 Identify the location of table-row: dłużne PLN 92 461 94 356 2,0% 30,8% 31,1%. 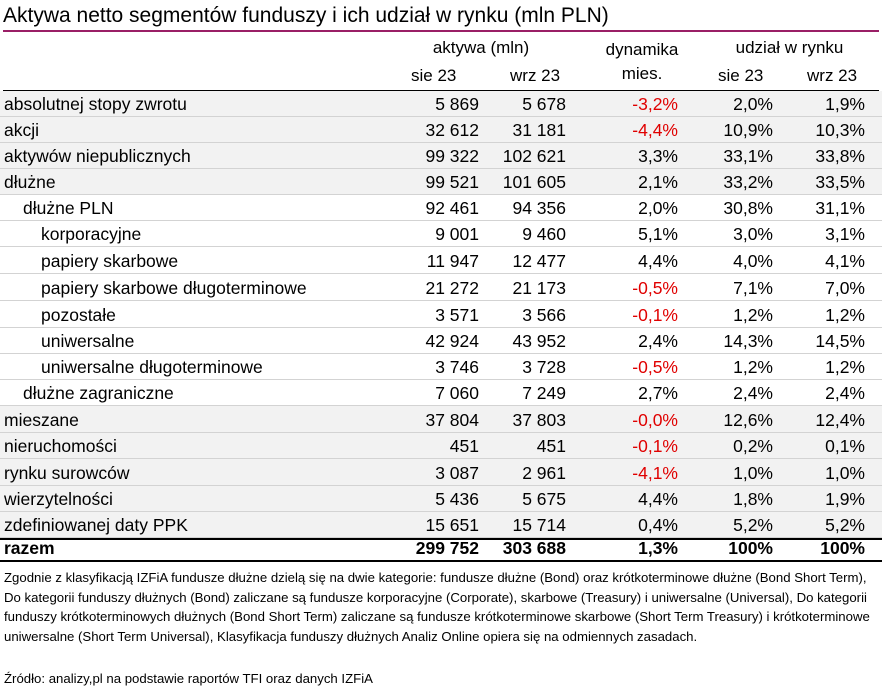
(441, 208).